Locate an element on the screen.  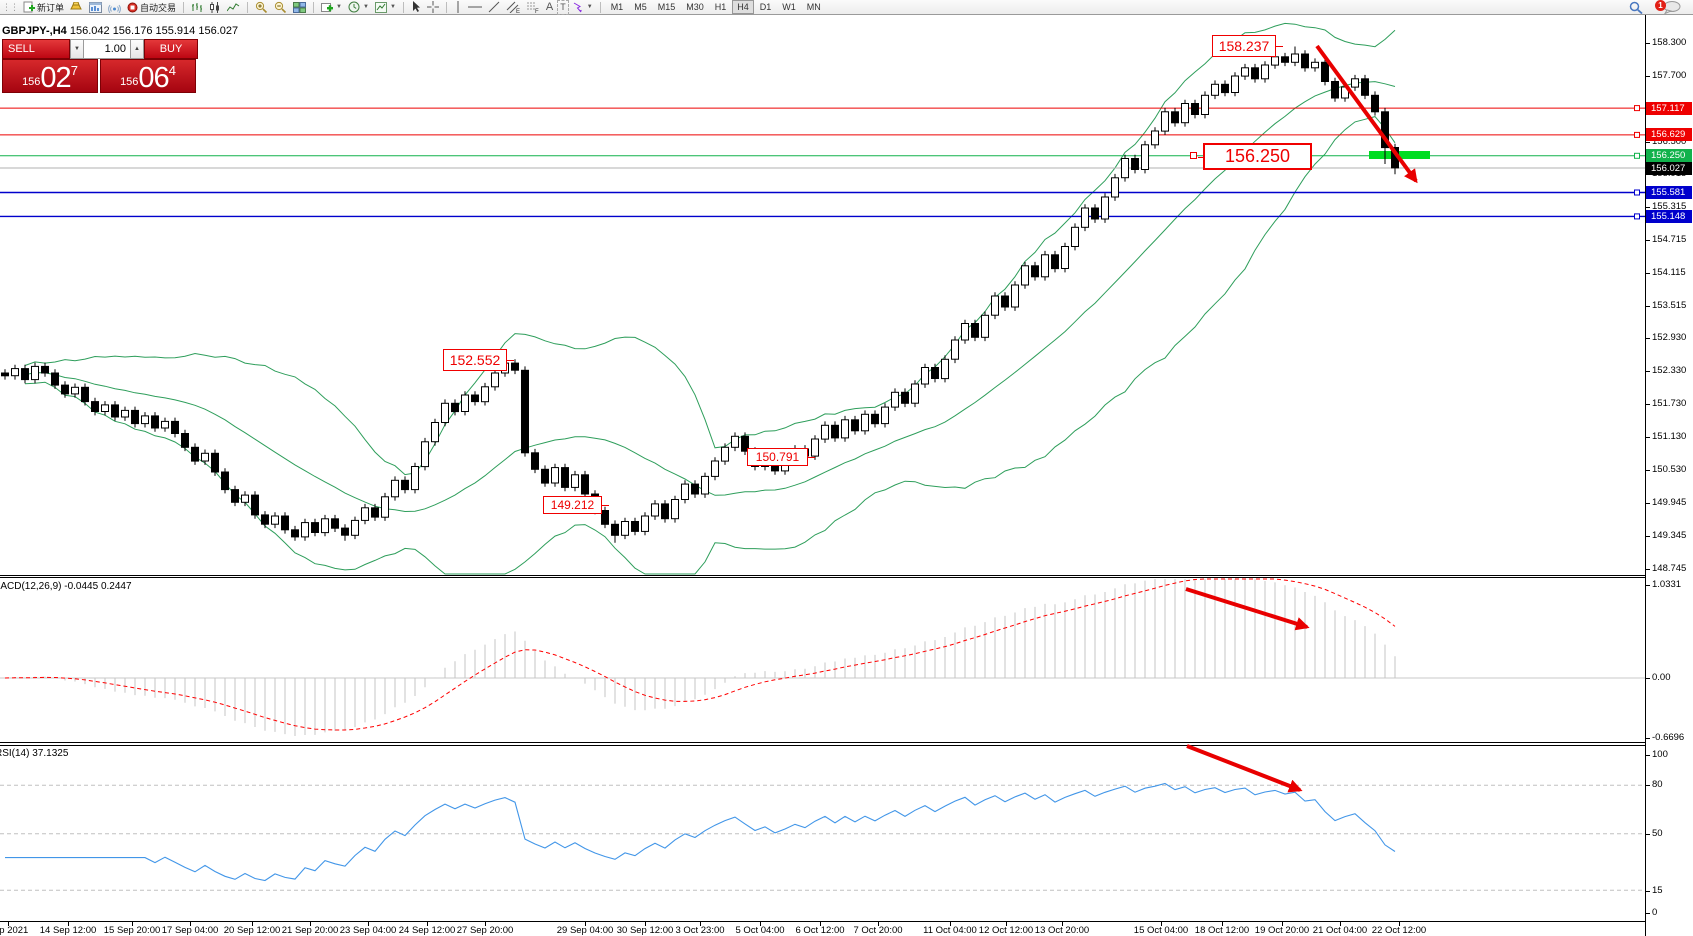
price-tick-148.745: 148.745 is located at coordinates (1669, 569).